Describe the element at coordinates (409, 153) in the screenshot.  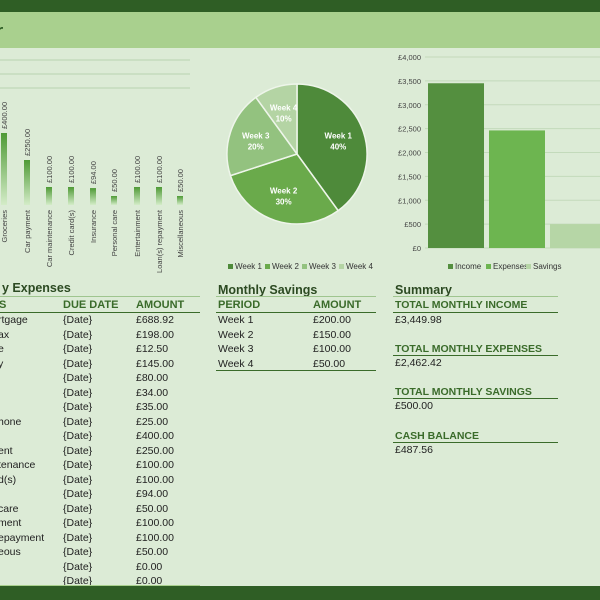
I see `column-y-tick: £2,000` at that location.